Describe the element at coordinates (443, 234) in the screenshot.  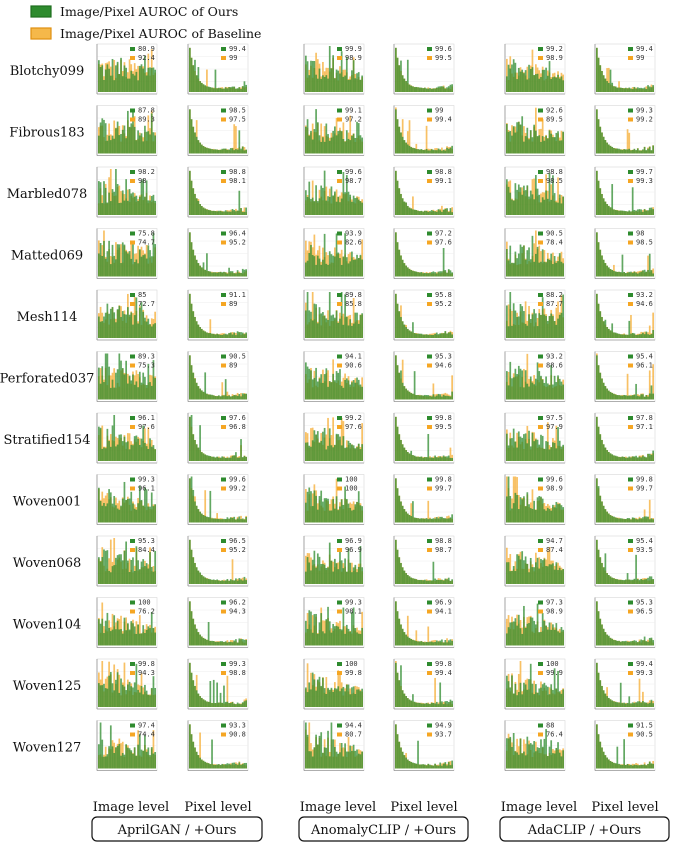
I see `value-ours: 97.2` at that location.